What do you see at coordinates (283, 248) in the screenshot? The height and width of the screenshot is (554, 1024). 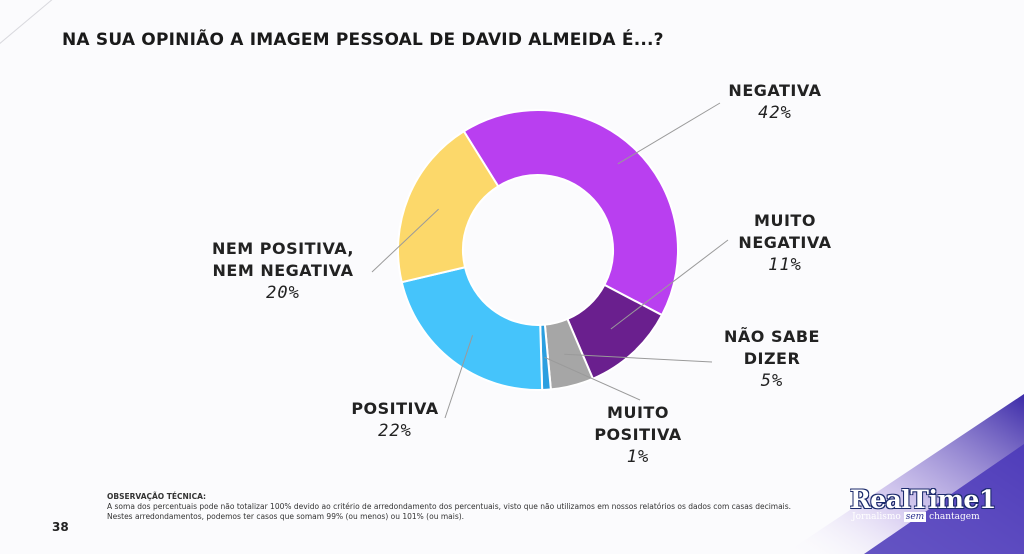 I see `label-nem-line1: NEM POSITIVA,` at bounding box center [283, 248].